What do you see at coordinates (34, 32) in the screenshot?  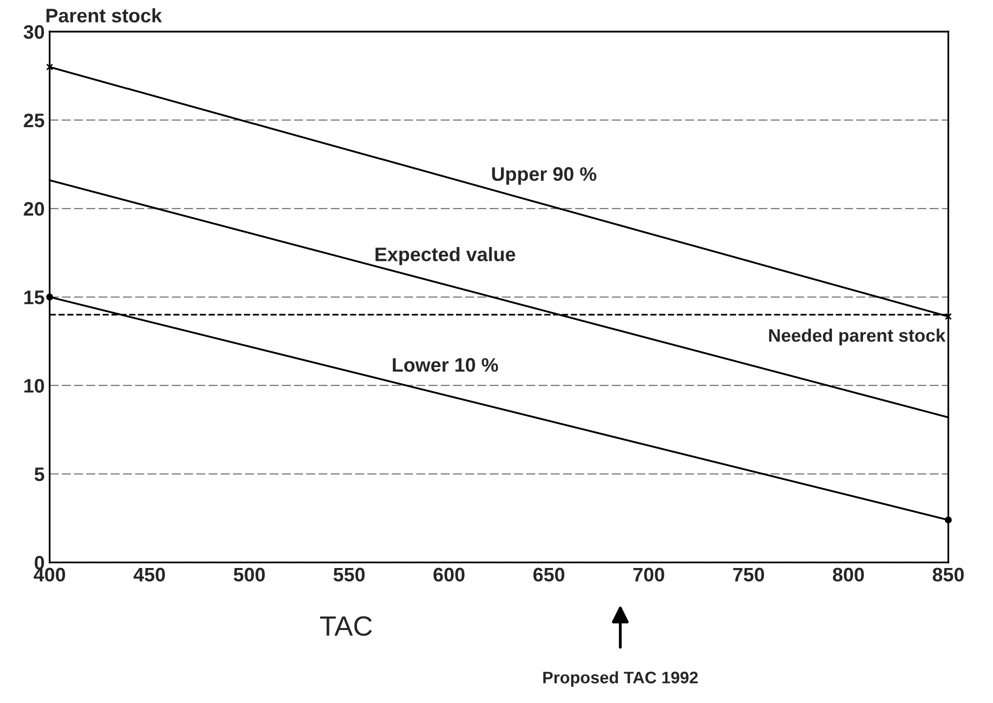 I see `y-tick-label: 30` at bounding box center [34, 32].